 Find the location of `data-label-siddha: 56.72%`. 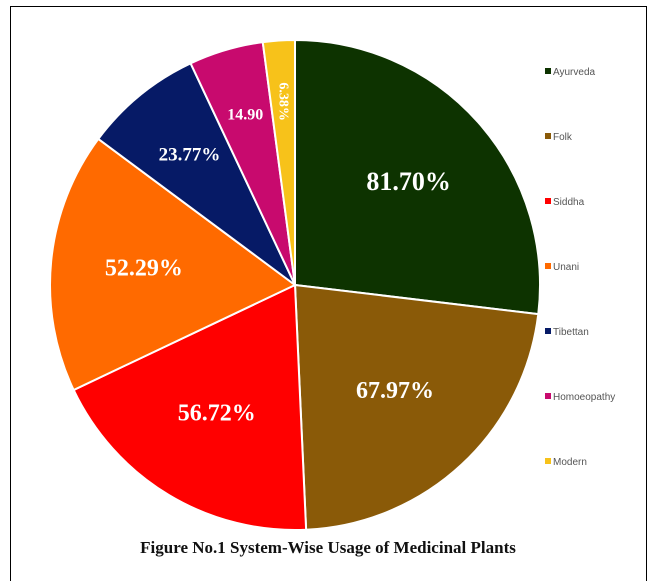

data-label-siddha: 56.72% is located at coordinates (217, 414).